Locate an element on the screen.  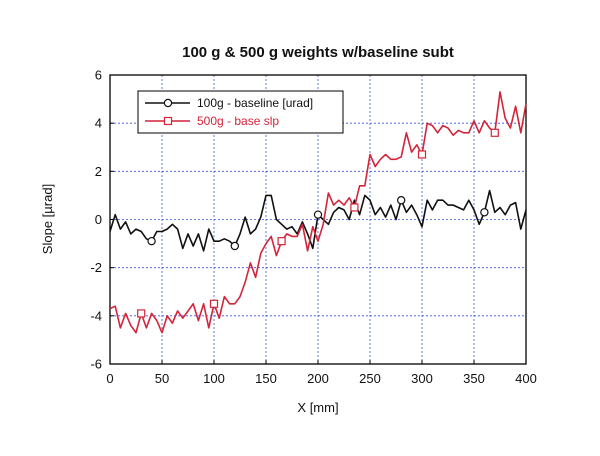
chart-title: 100 g & 500 g weights w/baseline subt is located at coordinates (318, 52).